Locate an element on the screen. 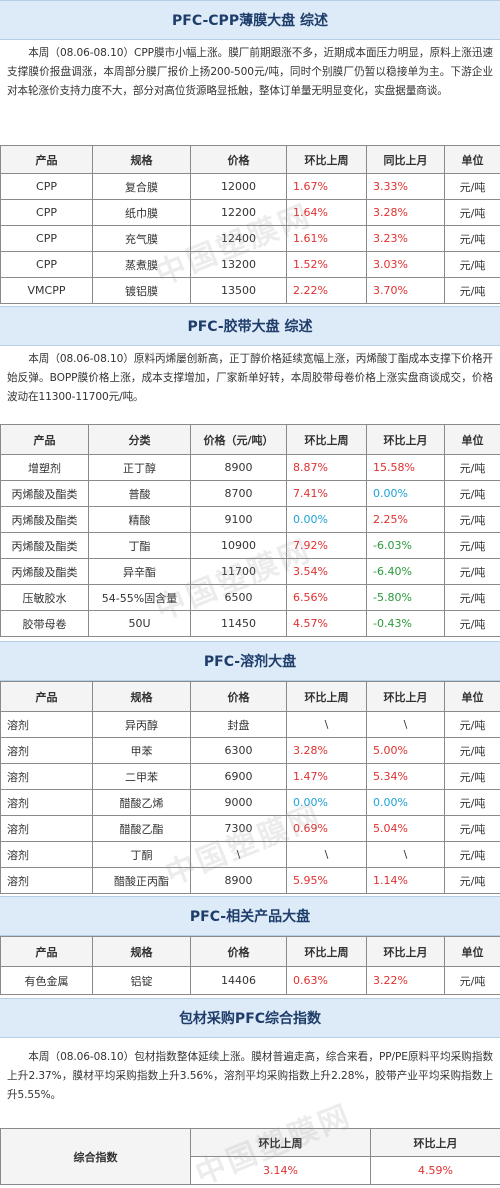 This screenshot has height=1188, width=500. product-cell: 压敏胶水 is located at coordinates (44, 597).